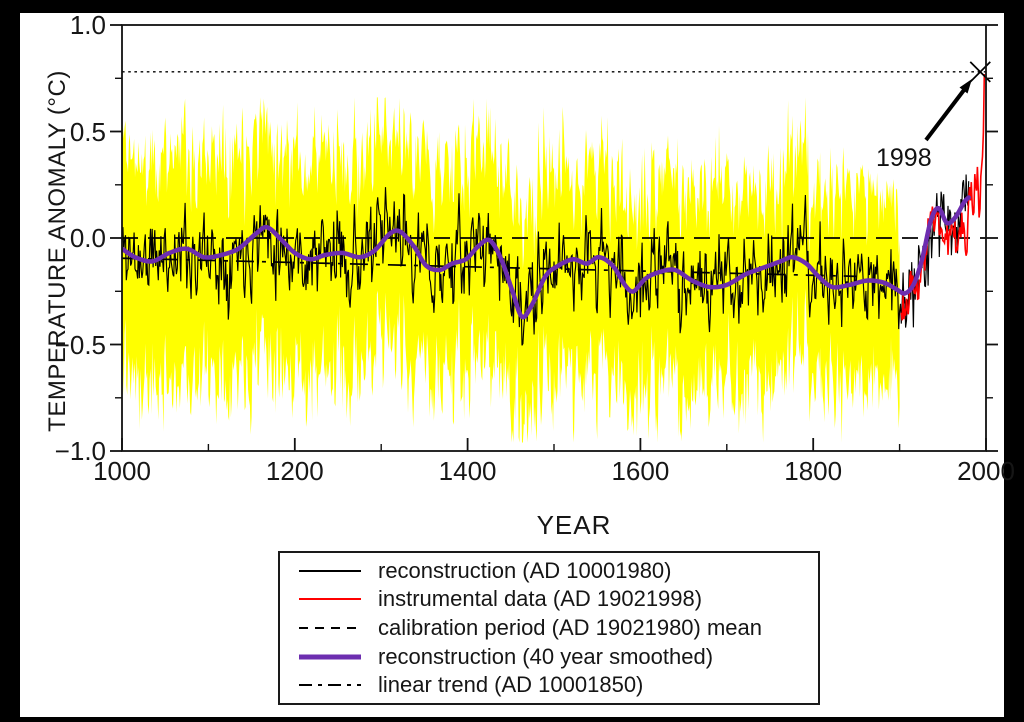 Image resolution: width=1024 pixels, height=722 pixels. I want to click on x-tick-label: 1000, so click(122, 471).